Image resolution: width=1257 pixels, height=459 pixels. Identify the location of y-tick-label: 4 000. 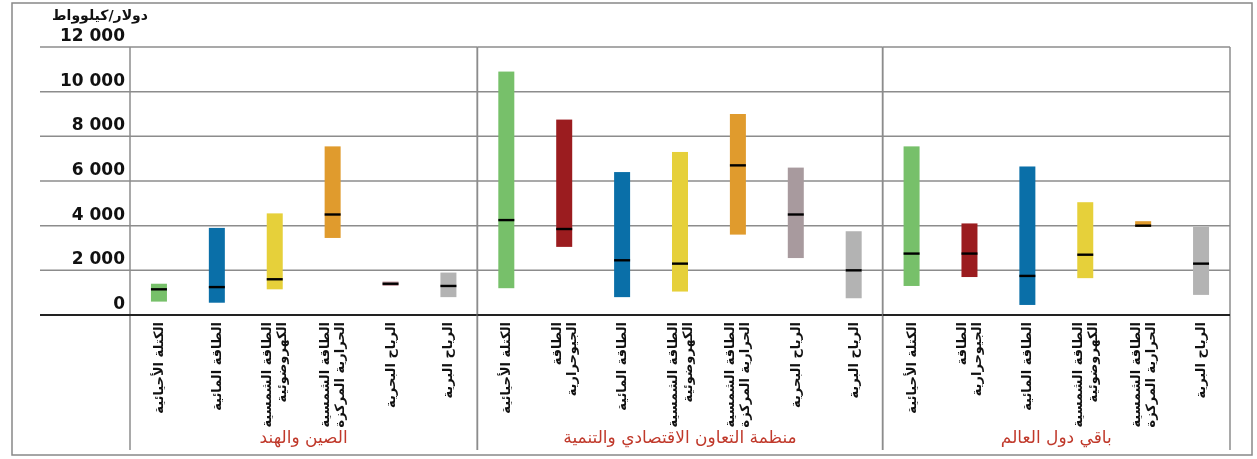
(98, 213).